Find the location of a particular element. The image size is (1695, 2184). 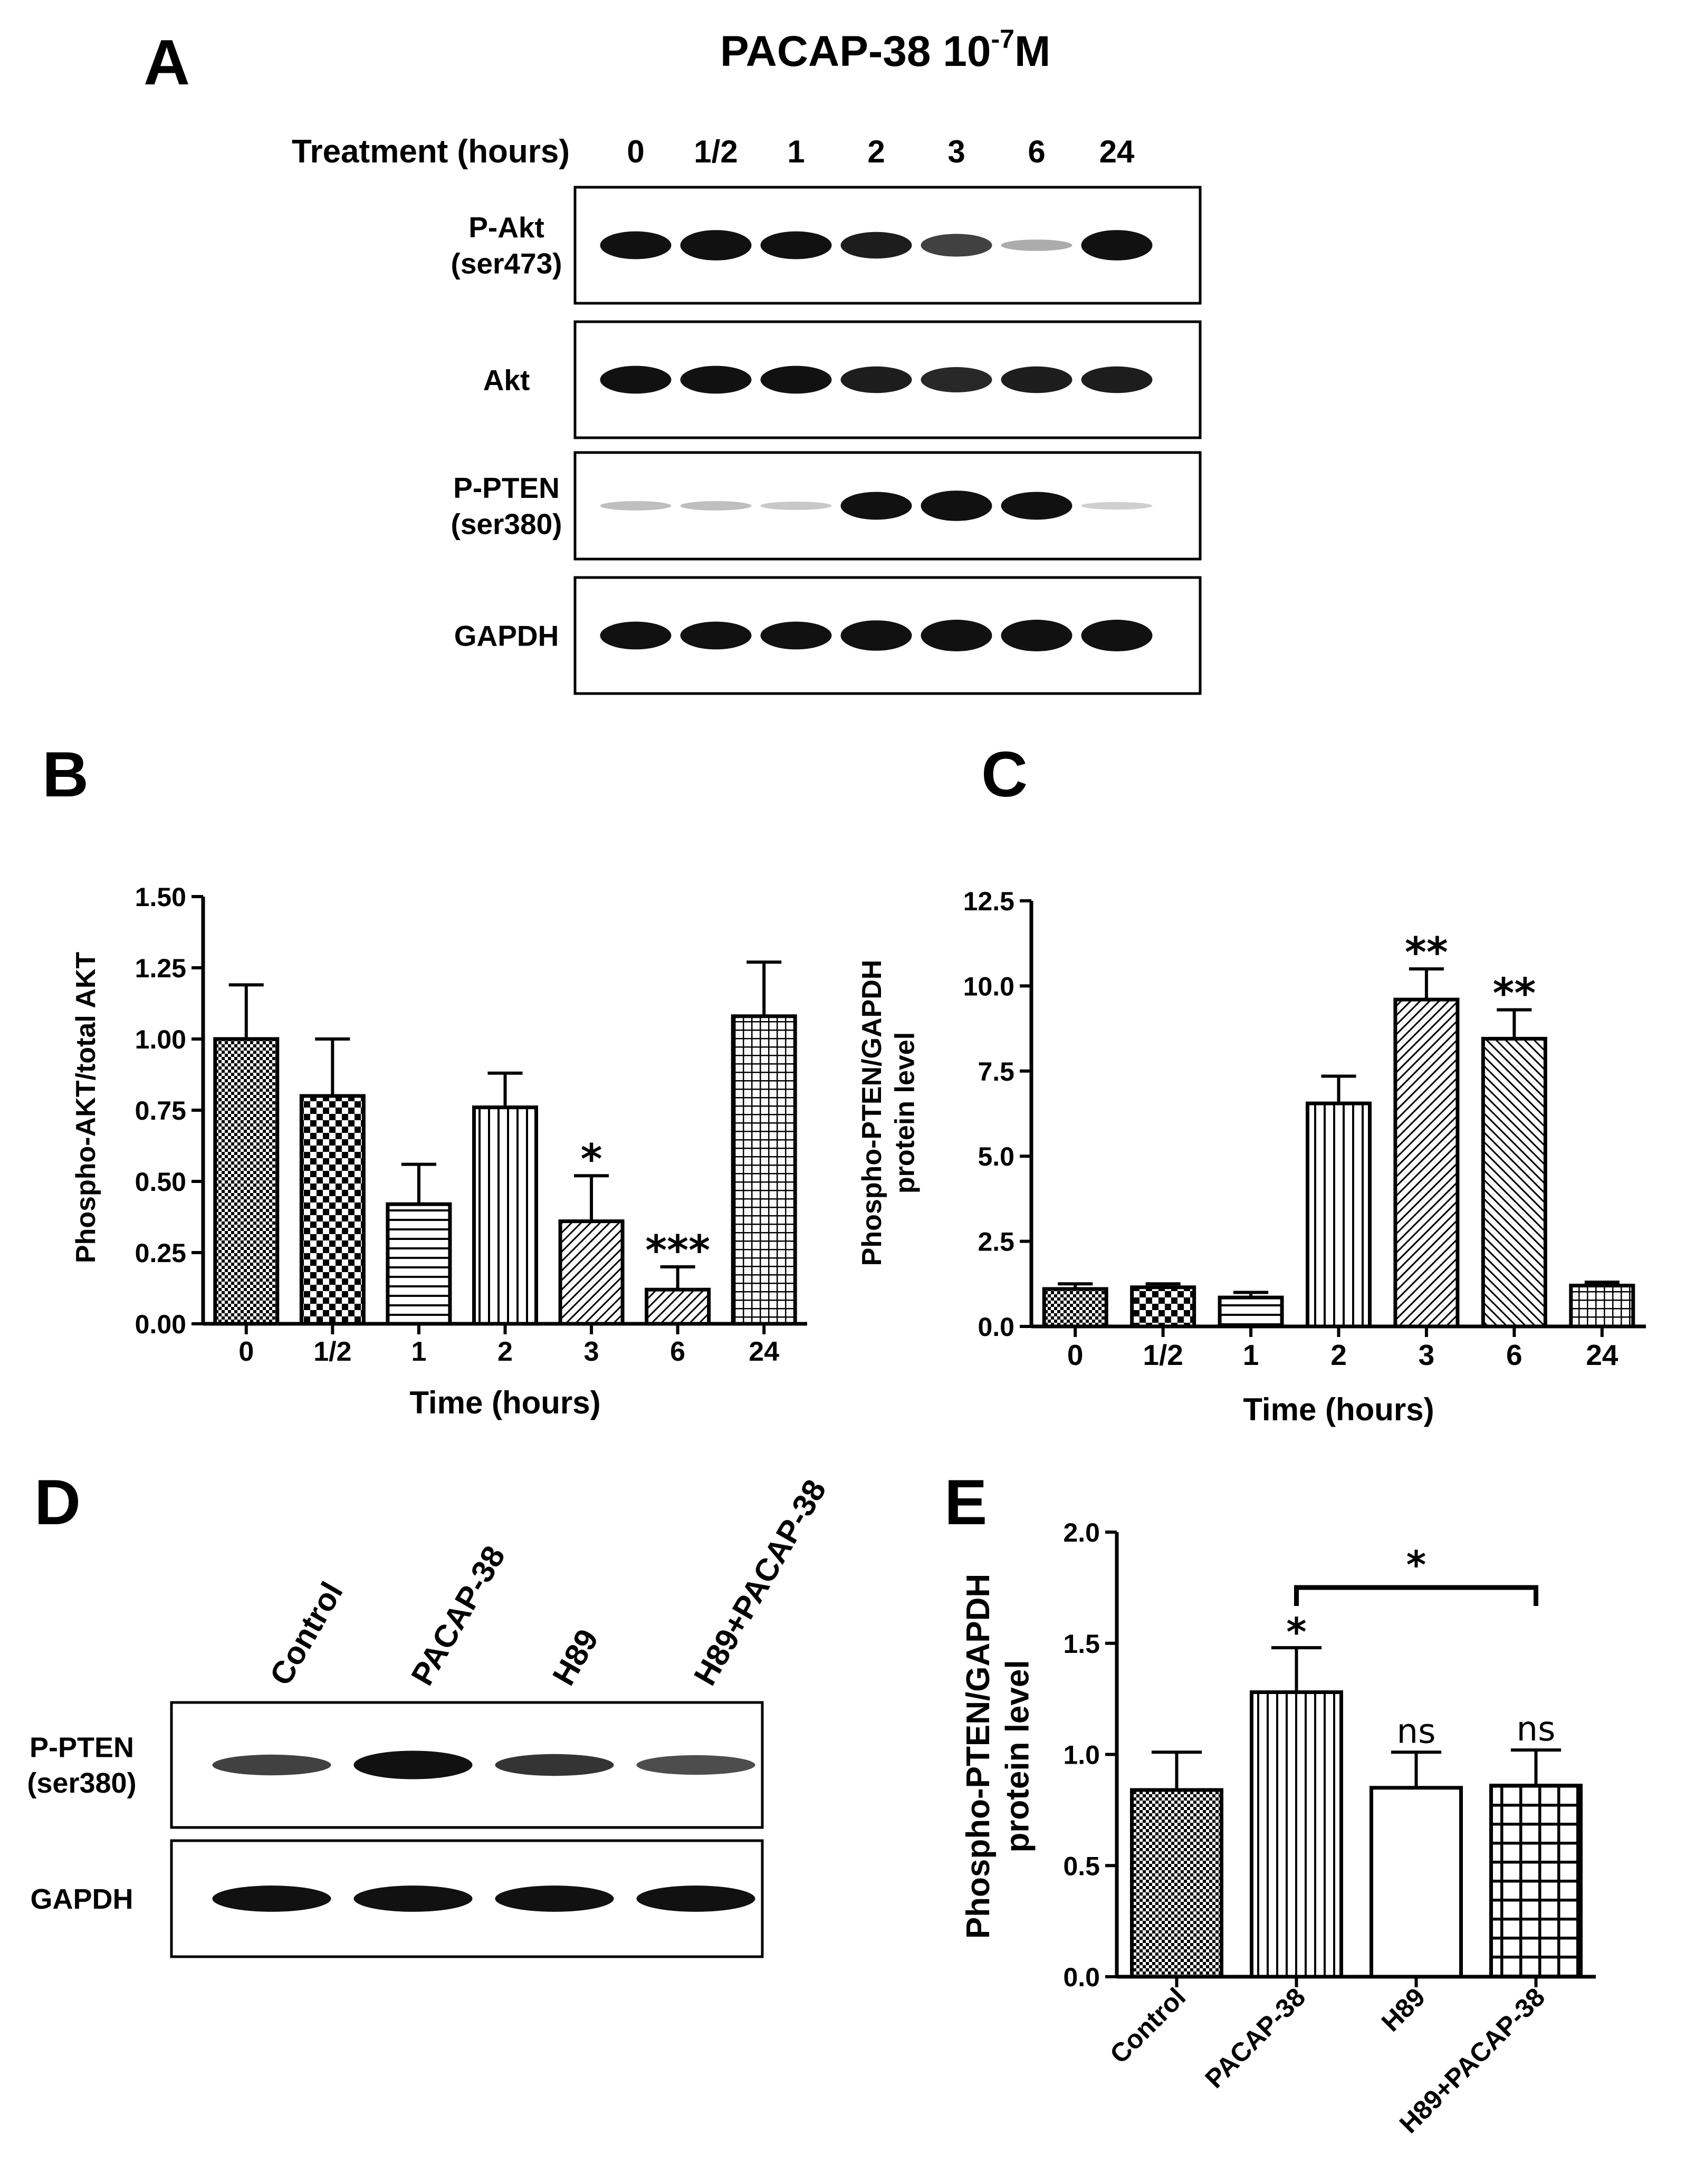

panel-c-x-tick-label: 0 is located at coordinates (1075, 1355).